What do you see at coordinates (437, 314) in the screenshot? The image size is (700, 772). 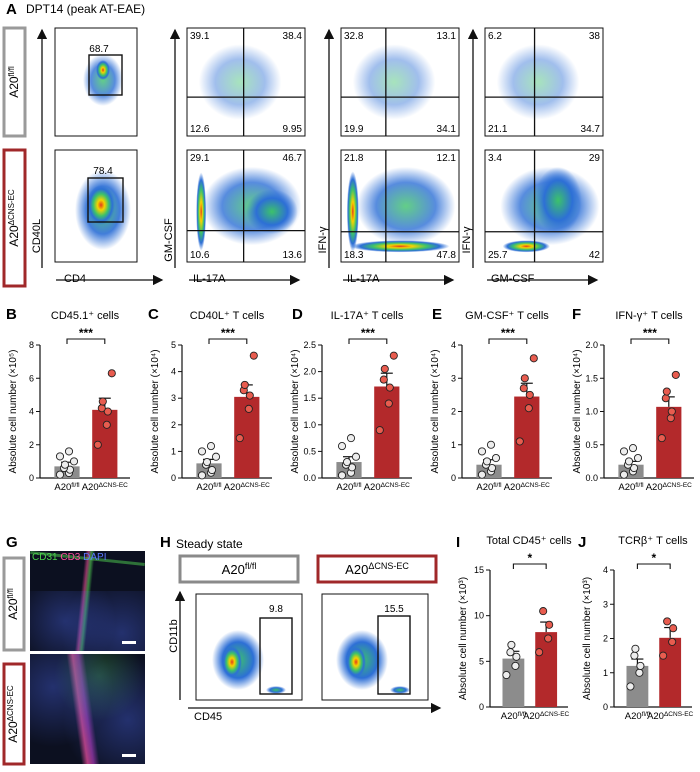 I see `panel-letter-e: E` at bounding box center [437, 314].